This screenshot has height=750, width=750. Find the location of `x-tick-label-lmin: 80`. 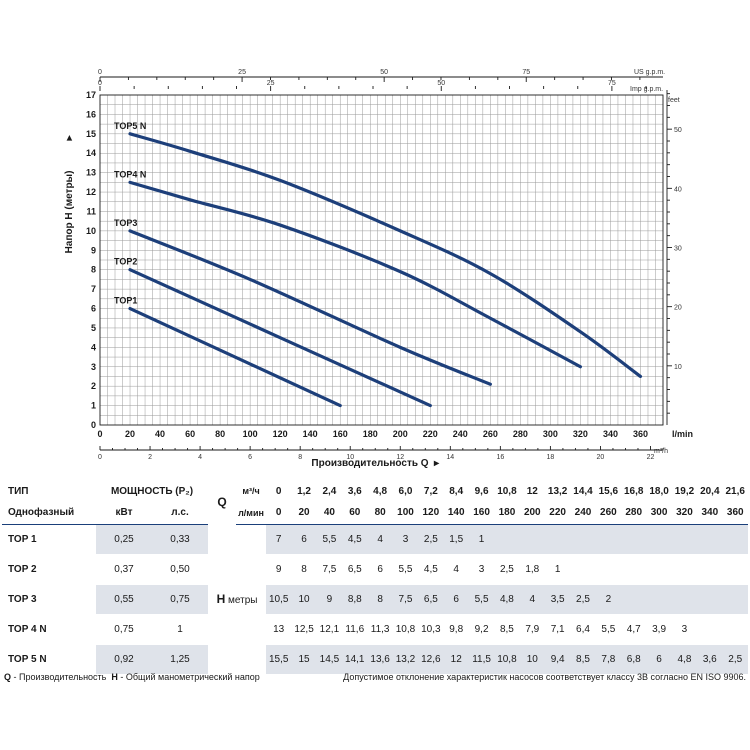

x-tick-label-lmin: 80 is located at coordinates (220, 434).